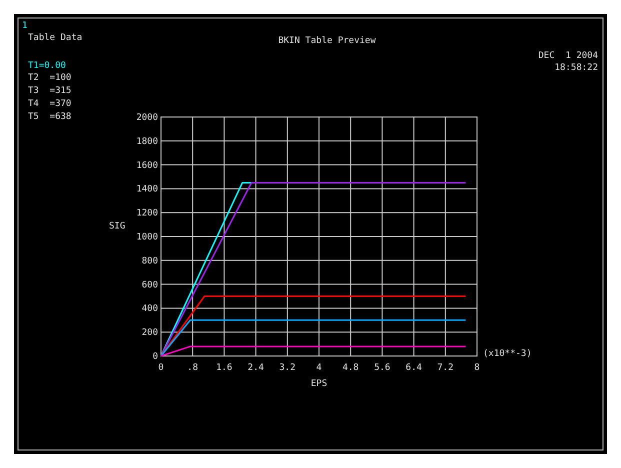 This screenshot has width=621, height=468. Describe the element at coordinates (576, 68) in the screenshot. I see `text: 18:58:22` at that location.